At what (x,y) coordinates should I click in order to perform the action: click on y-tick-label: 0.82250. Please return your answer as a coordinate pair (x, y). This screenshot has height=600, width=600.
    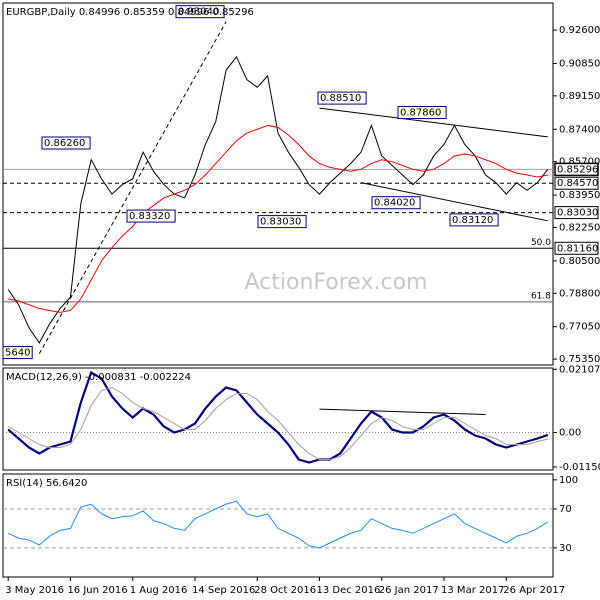
    Looking at the image, I should click on (579, 227).